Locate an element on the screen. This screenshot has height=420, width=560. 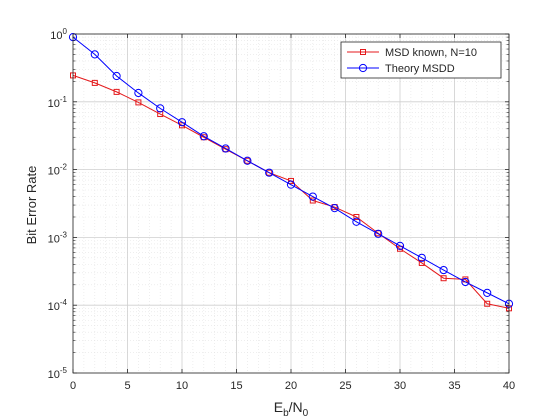
x-tick-label: 20 is located at coordinates (291, 386).